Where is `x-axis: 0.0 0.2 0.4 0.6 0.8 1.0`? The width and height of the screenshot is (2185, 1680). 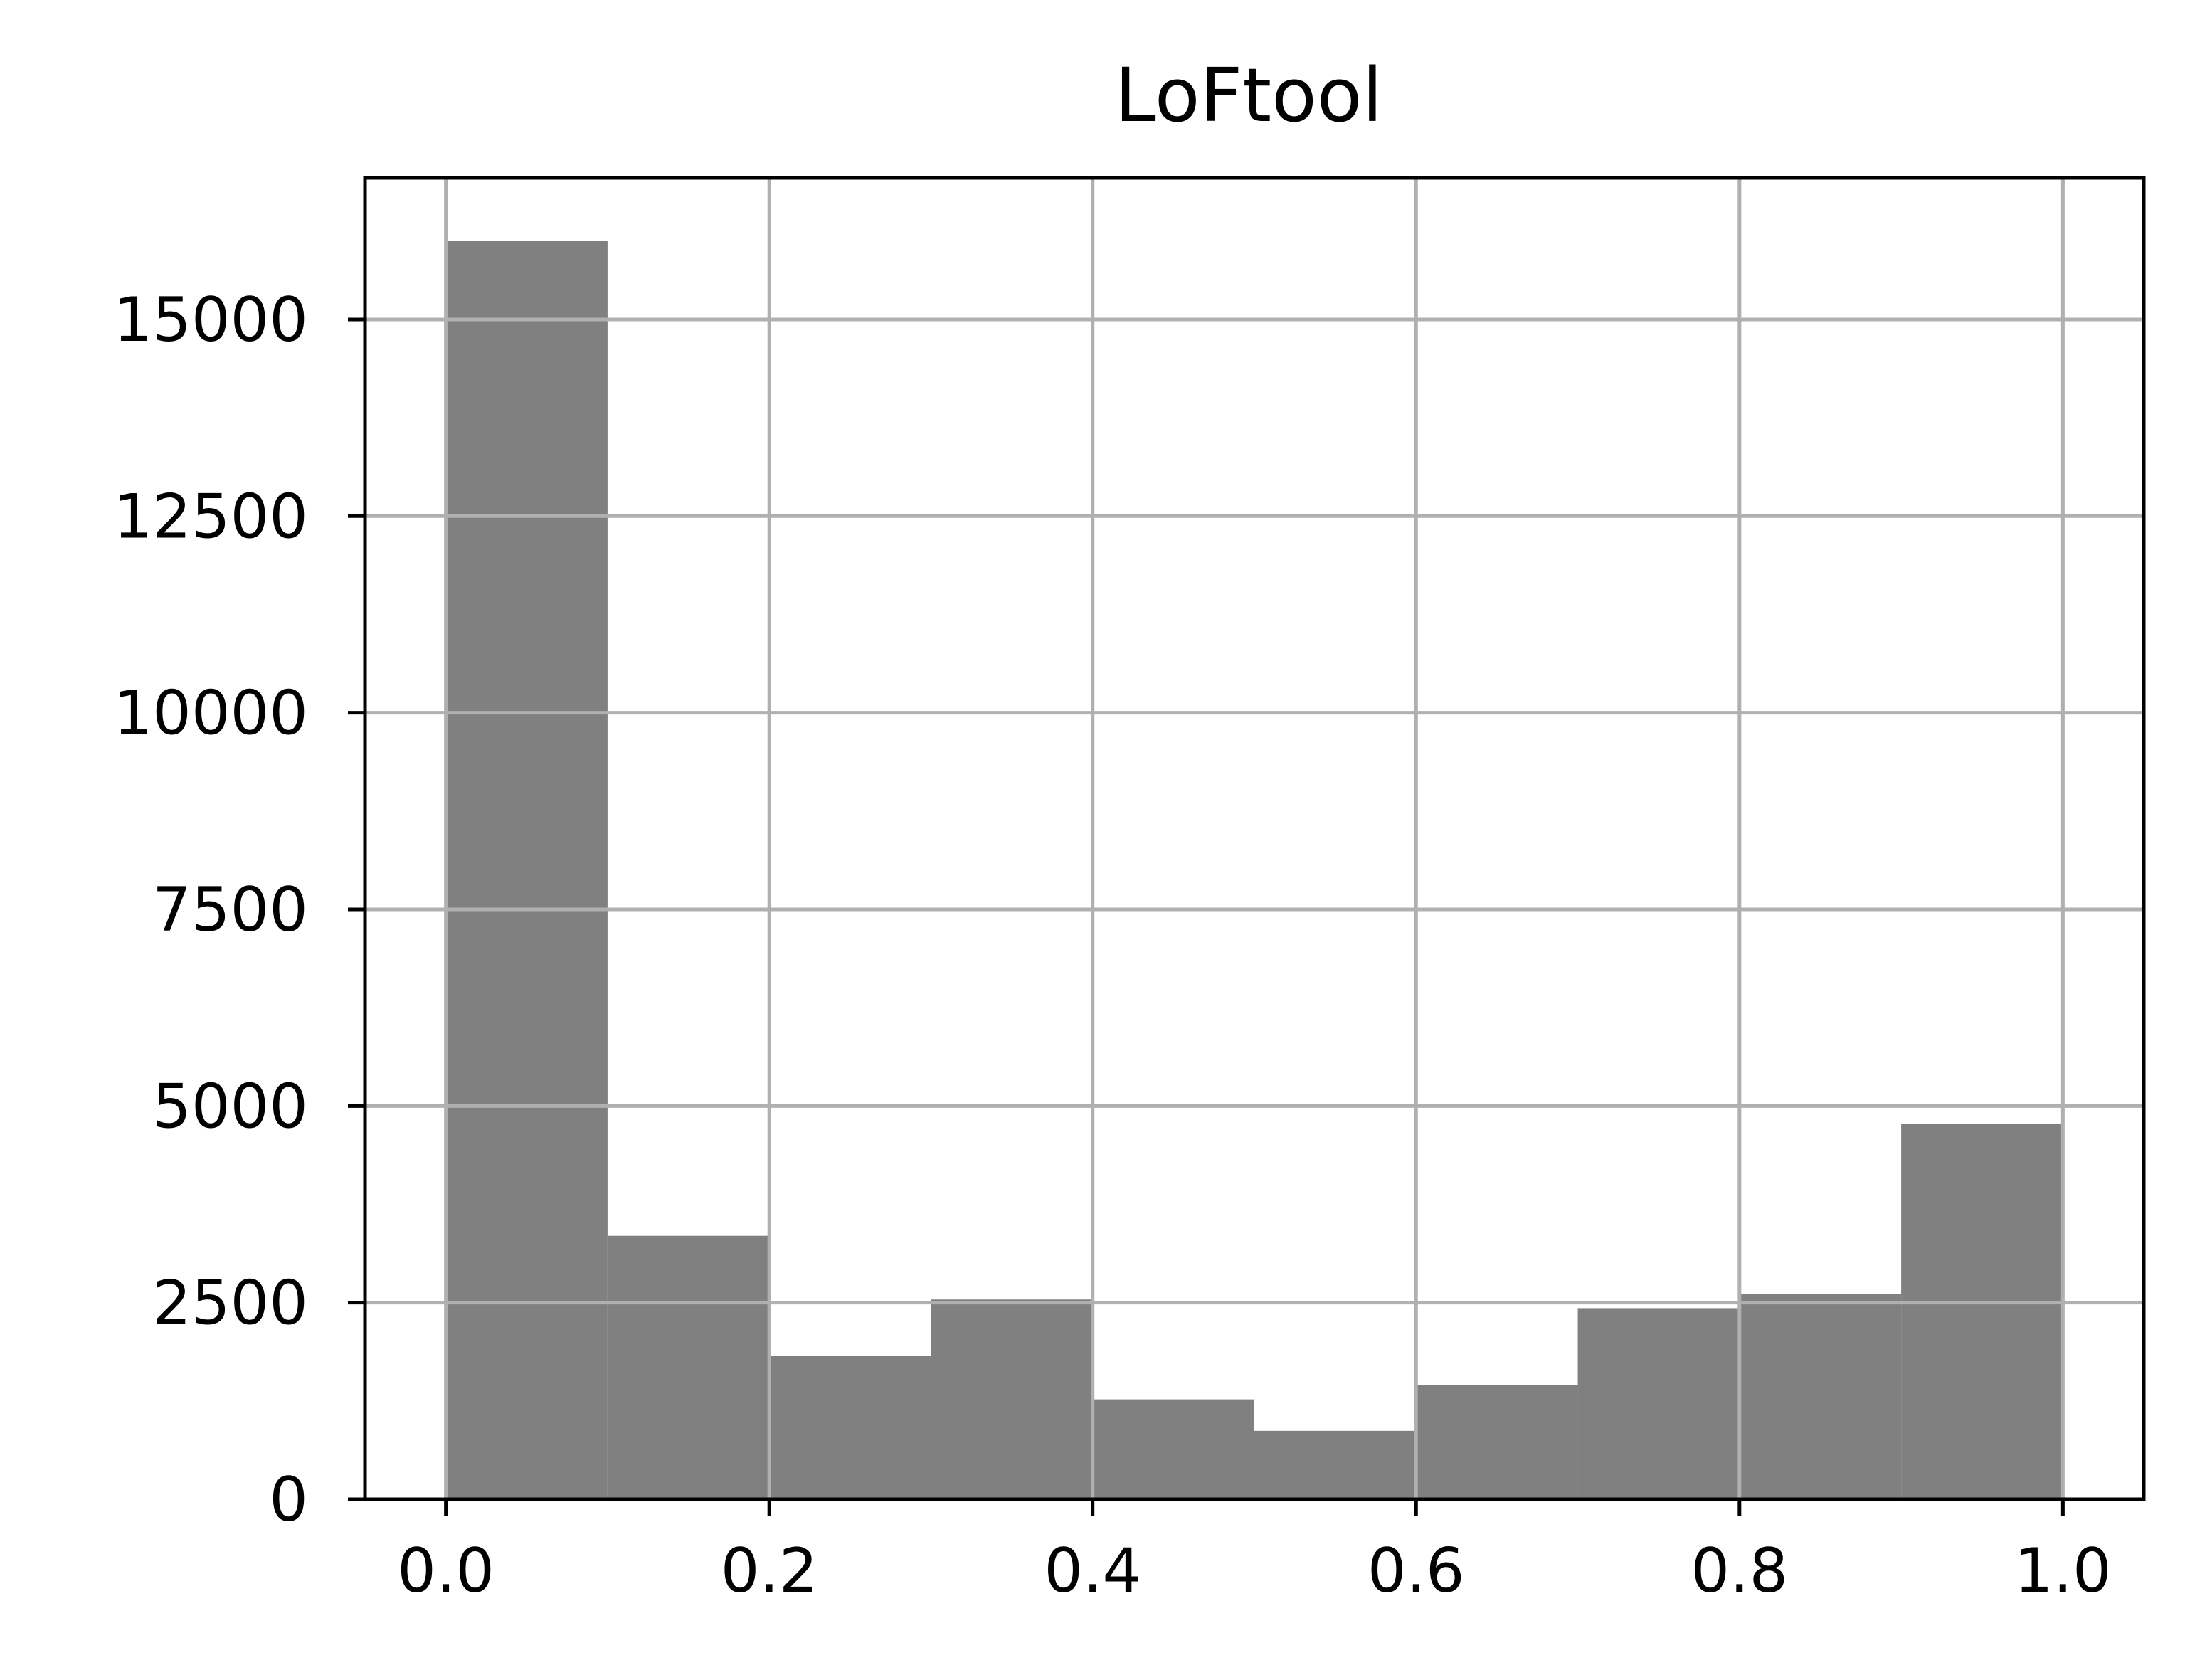
x-axis: 0.0 0.2 0.4 0.6 0.8 1.0 is located at coordinates (1254, 1553).